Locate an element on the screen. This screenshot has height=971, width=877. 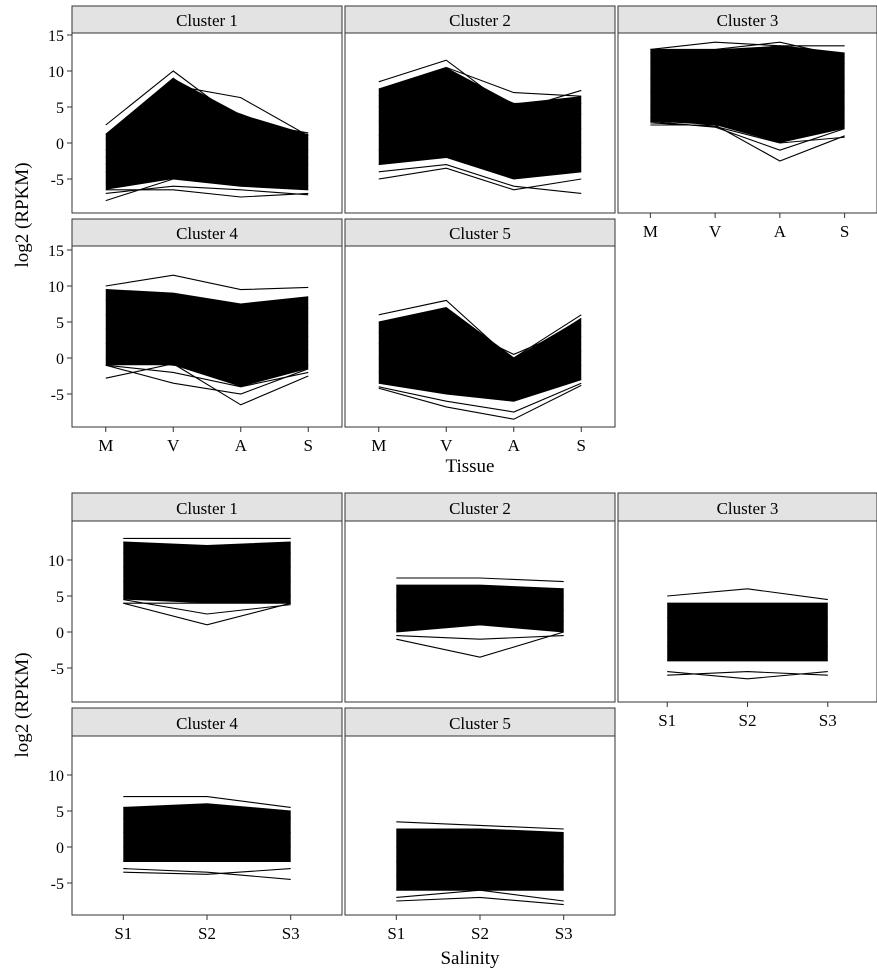
panel-cluster-4: Cluster 4 -5 0 5 10 is located at coordinates (195, 811).